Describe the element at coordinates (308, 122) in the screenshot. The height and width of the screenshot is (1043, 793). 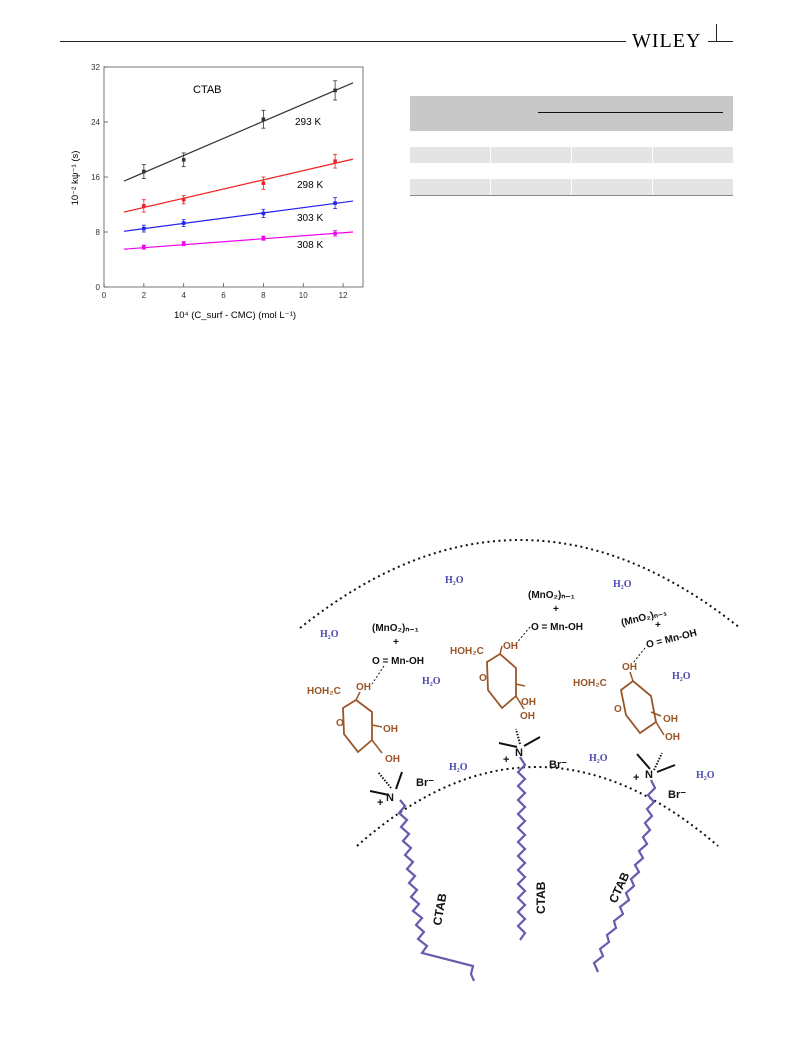
I see `series-label-293: 293 K` at that location.